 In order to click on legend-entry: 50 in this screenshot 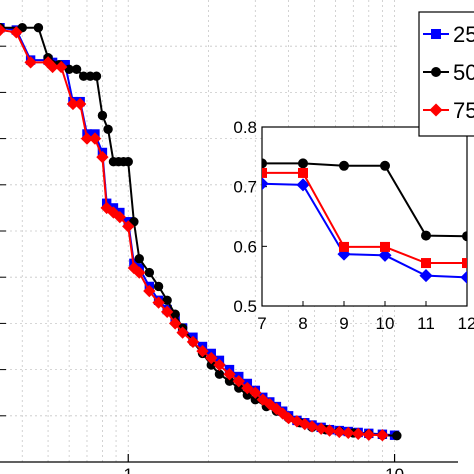, I will do `click(448, 72)`.